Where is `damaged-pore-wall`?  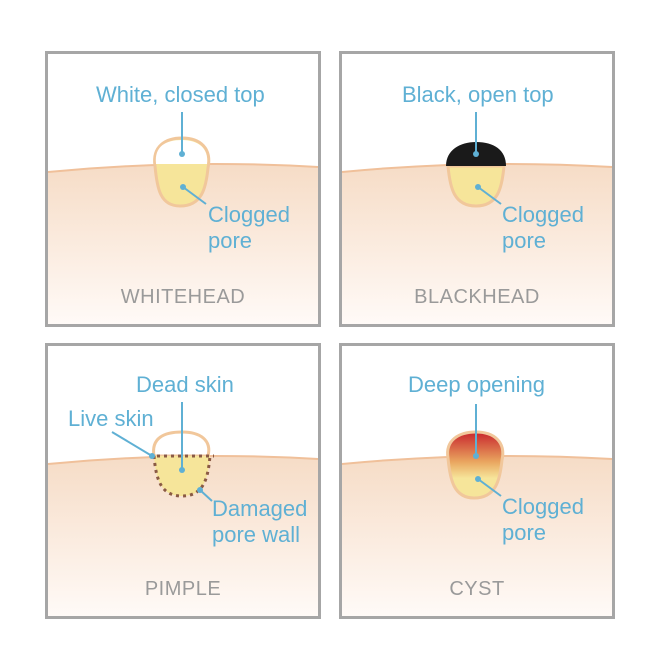 damaged-pore-wall is located at coordinates (182, 476).